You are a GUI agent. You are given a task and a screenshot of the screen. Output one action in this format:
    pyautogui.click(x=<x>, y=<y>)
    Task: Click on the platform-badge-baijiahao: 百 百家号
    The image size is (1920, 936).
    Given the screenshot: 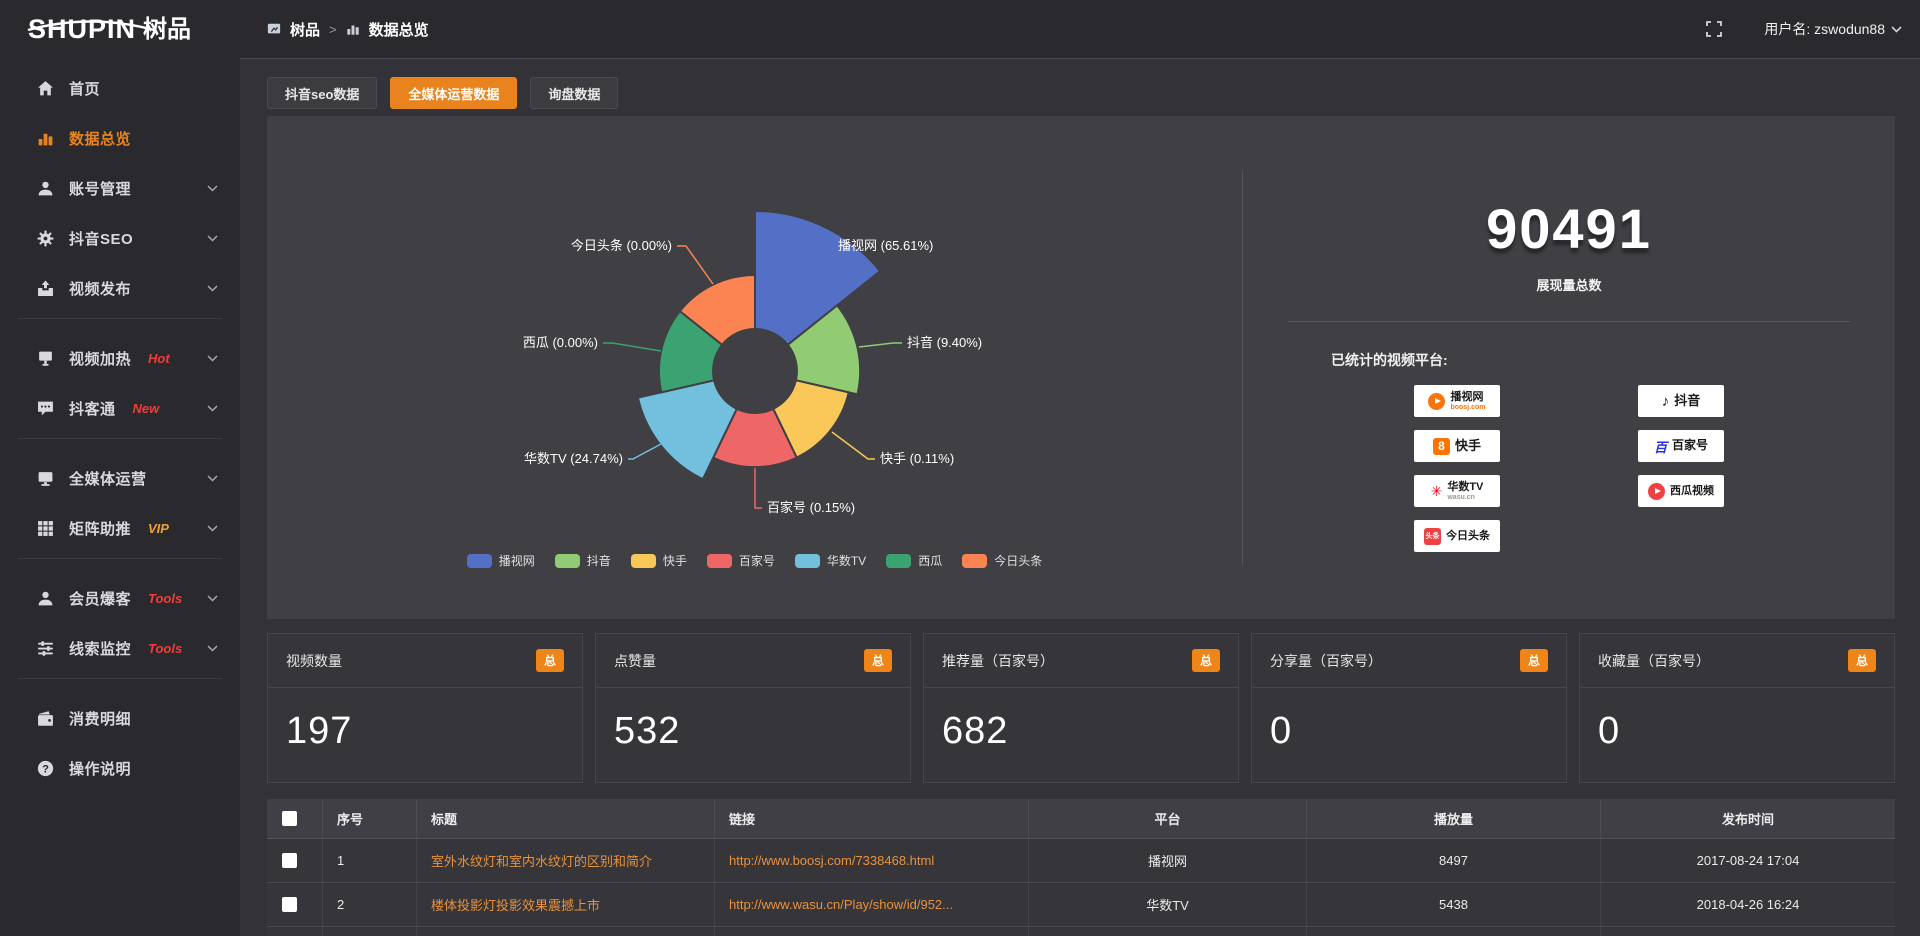 What is the action you would take?
    pyautogui.click(x=1681, y=446)
    